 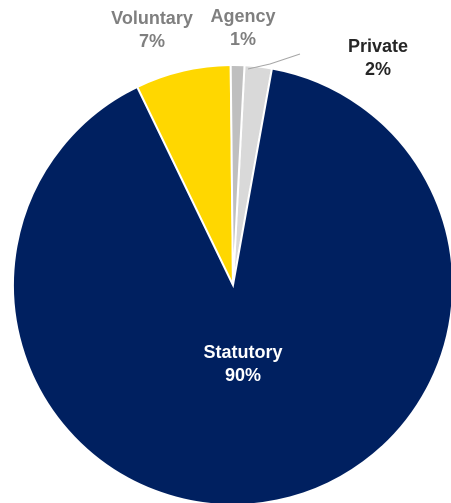 I want to click on slice-label-name-private: Private, so click(x=378, y=46).